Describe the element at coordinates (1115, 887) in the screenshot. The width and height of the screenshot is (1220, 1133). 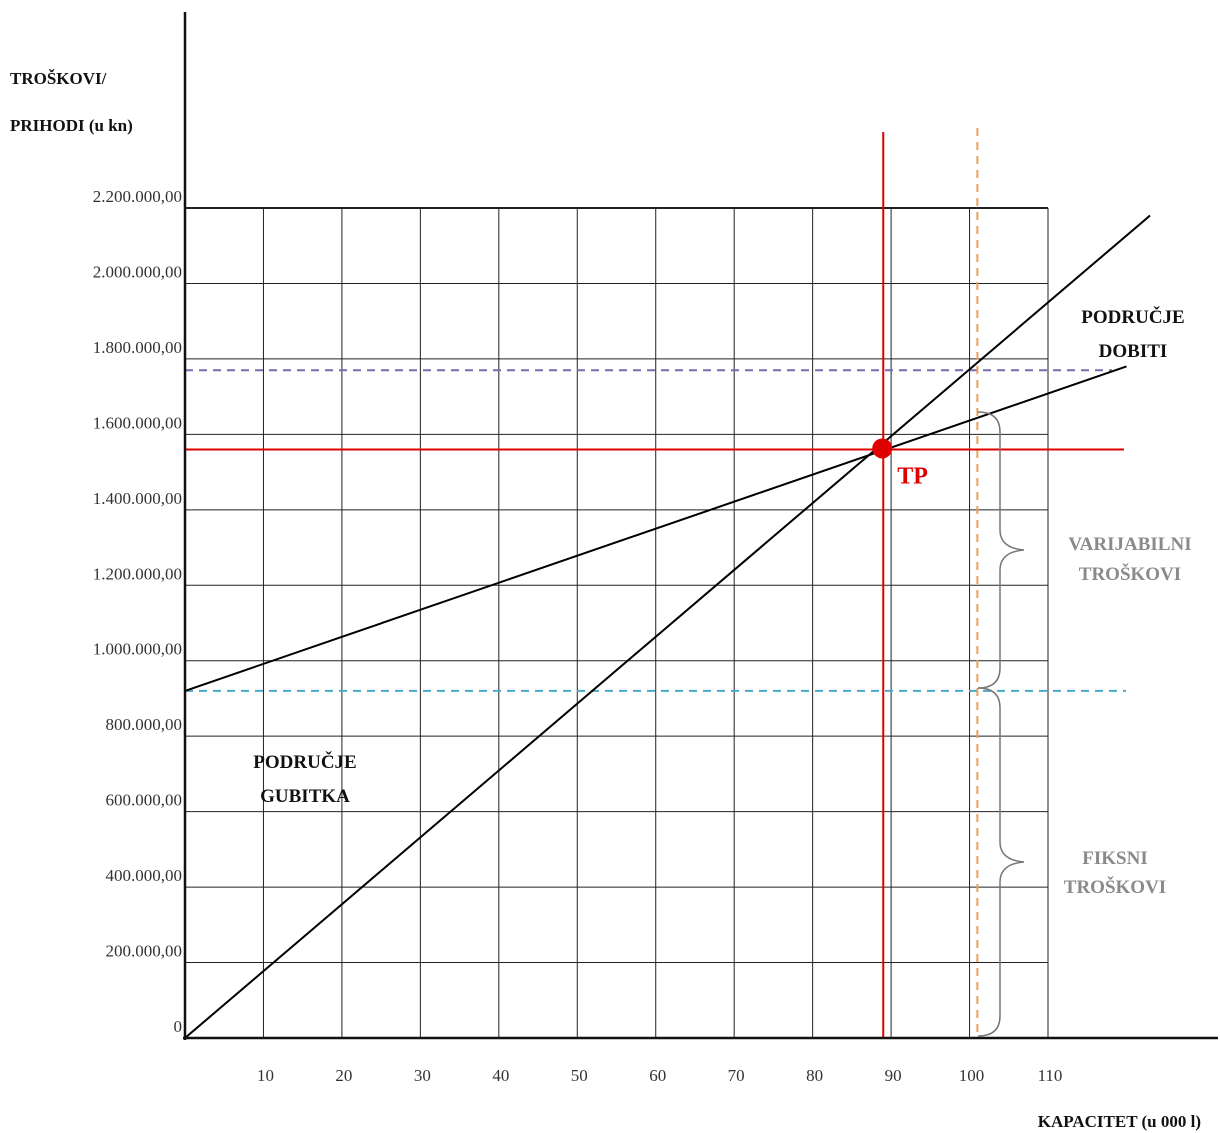
I see `fixed-costs-label-line-2: TROŠKOVI` at that location.